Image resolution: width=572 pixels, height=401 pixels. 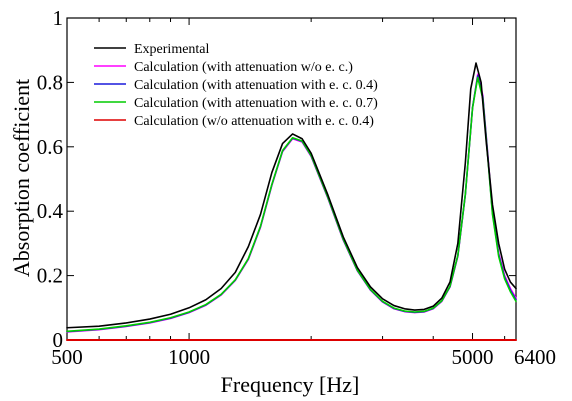 What do you see at coordinates (67, 357) in the screenshot?
I see `x-tick-label: 500` at bounding box center [67, 357].